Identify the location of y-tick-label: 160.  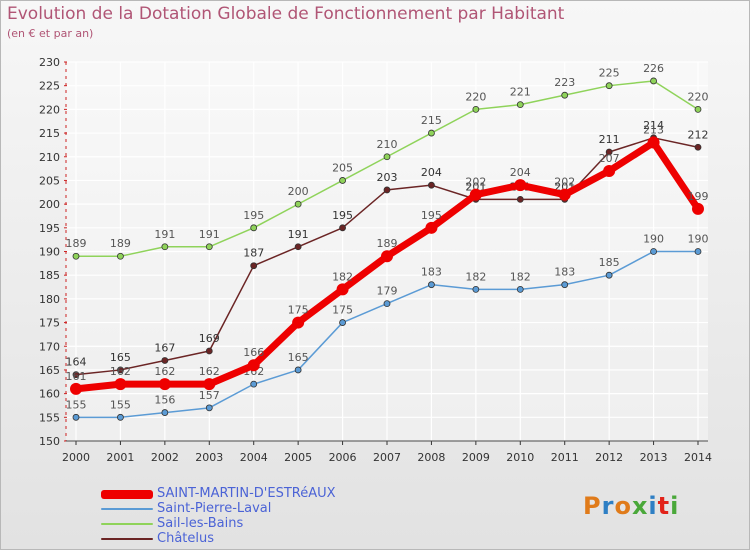
(49, 394).